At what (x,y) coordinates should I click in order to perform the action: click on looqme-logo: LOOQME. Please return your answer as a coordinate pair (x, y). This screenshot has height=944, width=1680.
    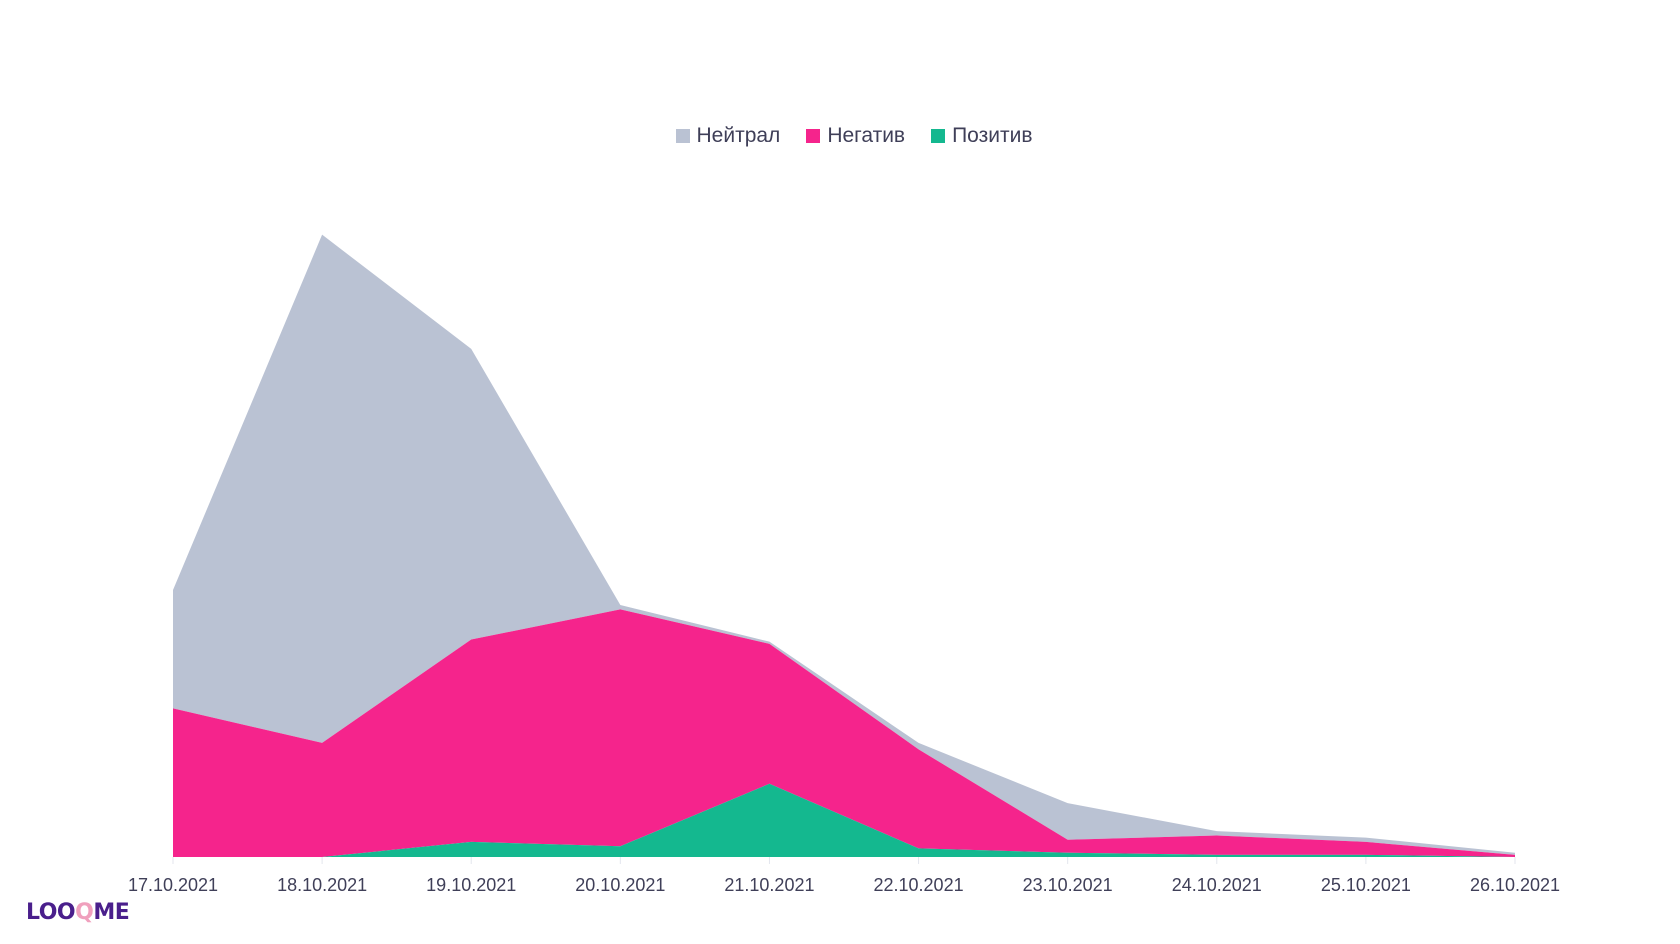
    Looking at the image, I should click on (78, 912).